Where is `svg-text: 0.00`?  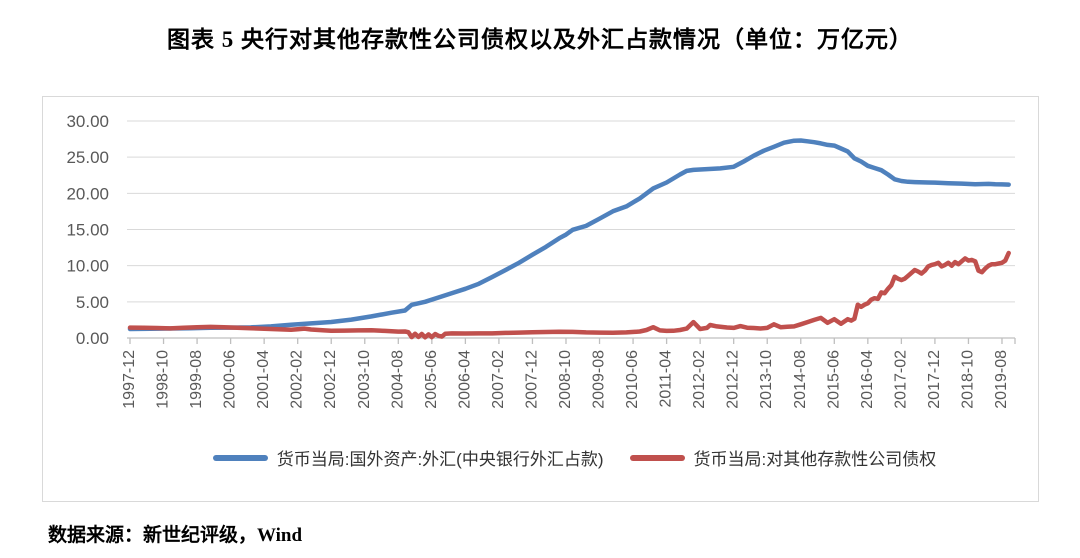 svg-text: 0.00 is located at coordinates (92, 338).